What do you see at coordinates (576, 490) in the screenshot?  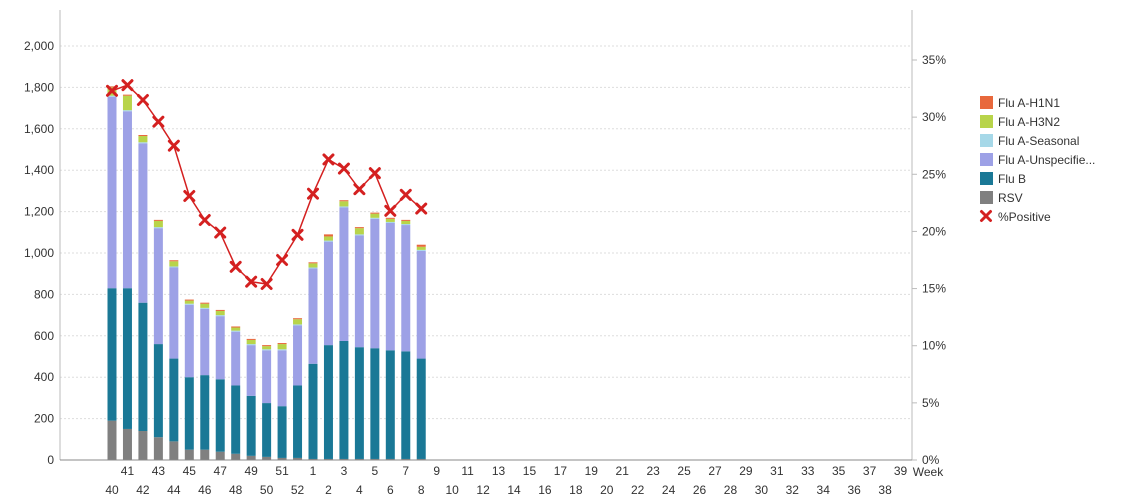 I see `x-tick-label: 18` at bounding box center [576, 490].